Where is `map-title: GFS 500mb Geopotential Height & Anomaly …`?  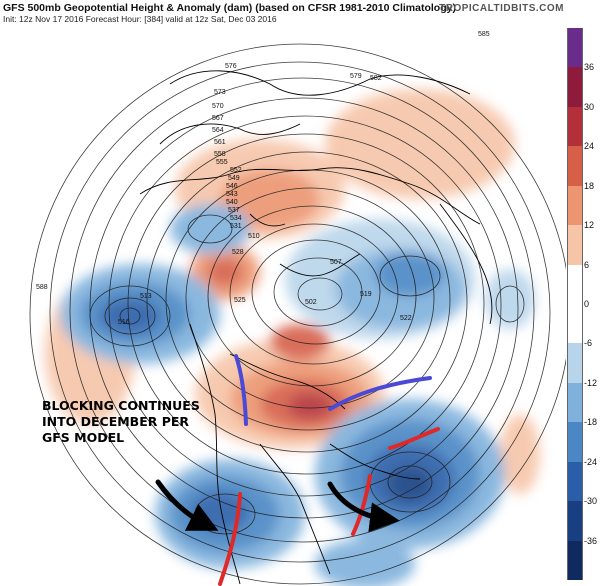 map-title: GFS 500mb Geopotential Height & Anomaly … is located at coordinates (229, 8).